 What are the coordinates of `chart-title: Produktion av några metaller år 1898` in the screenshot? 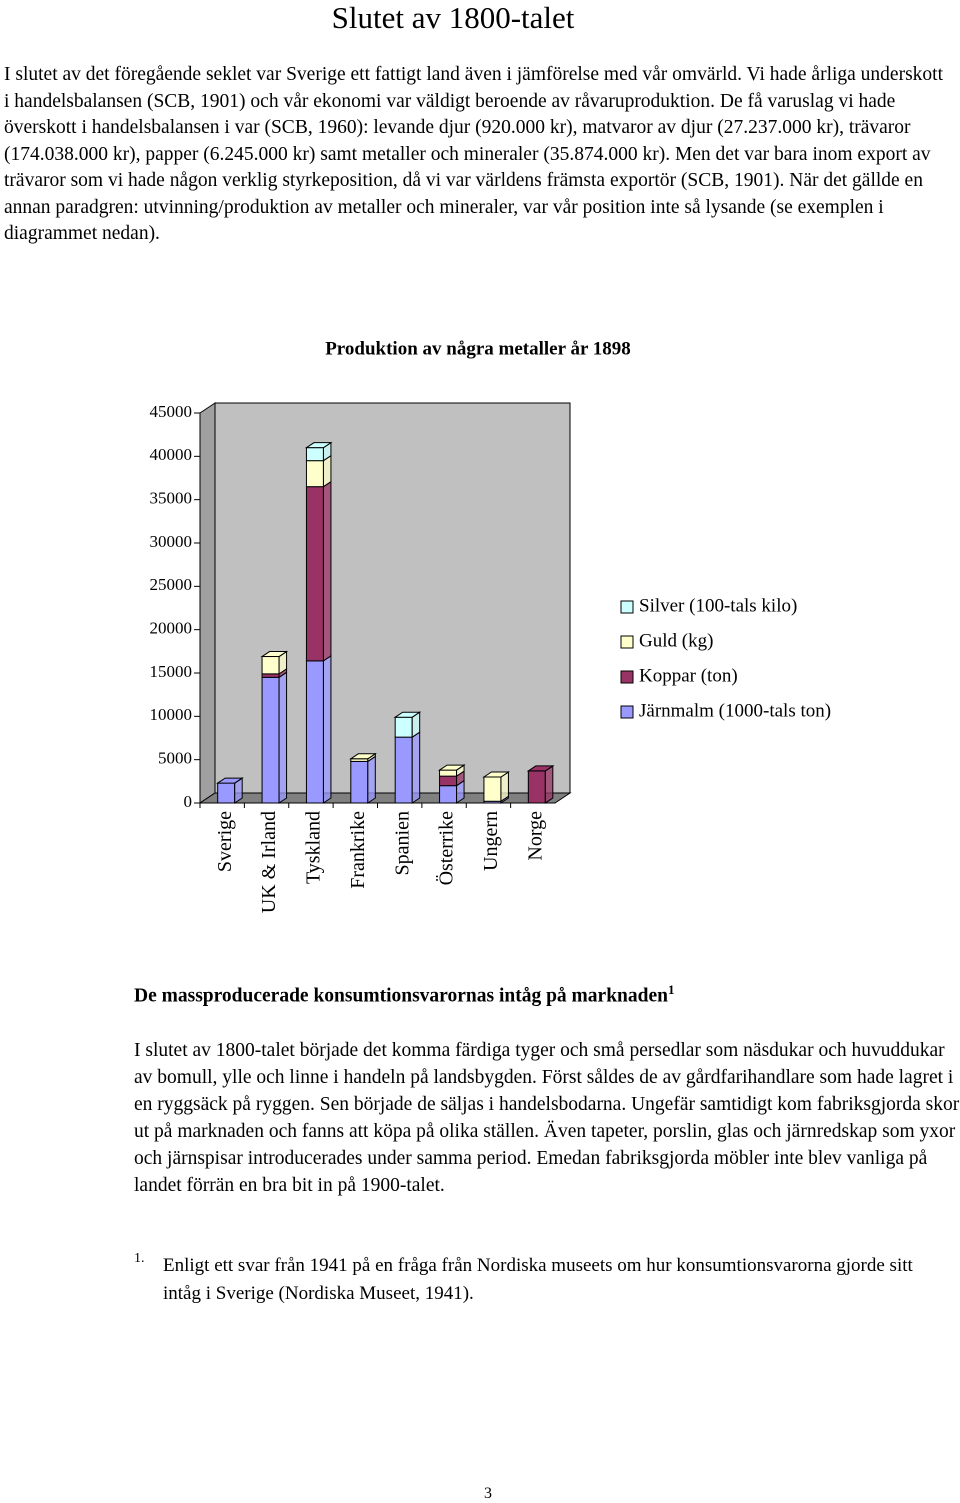 It's located at (478, 348).